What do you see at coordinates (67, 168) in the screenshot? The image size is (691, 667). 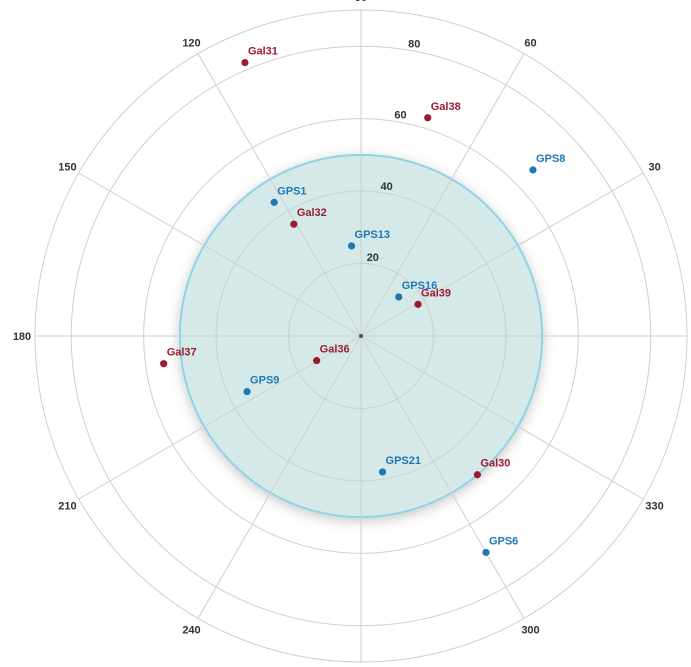 I see `angular-tick-label: 150` at bounding box center [67, 168].